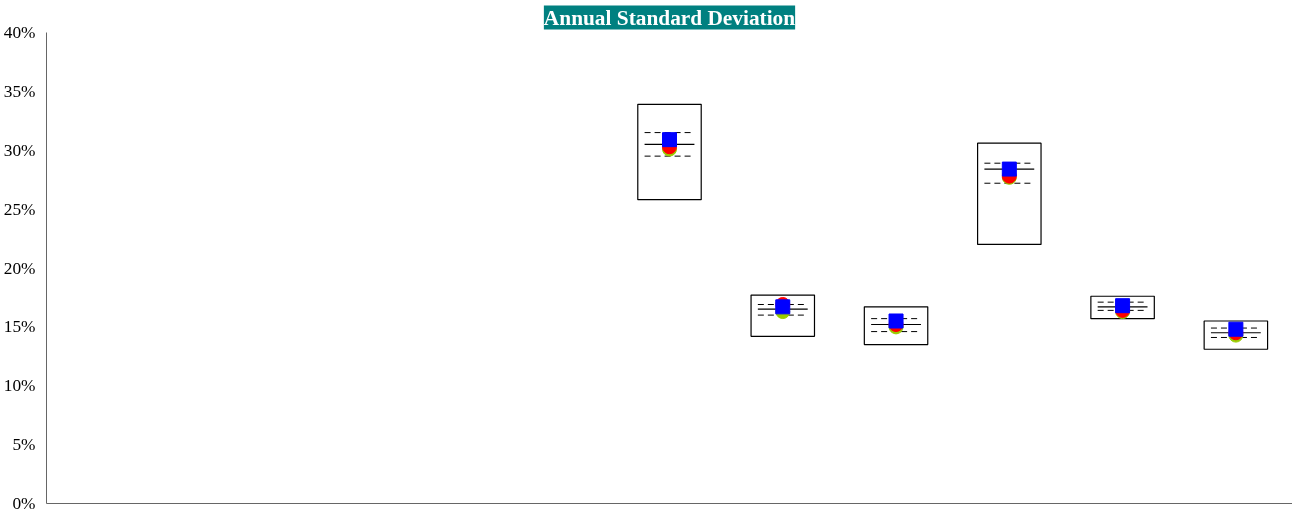 The width and height of the screenshot is (1292, 513). What do you see at coordinates (24, 445) in the screenshot?
I see `y-tick-label: 5%` at bounding box center [24, 445].